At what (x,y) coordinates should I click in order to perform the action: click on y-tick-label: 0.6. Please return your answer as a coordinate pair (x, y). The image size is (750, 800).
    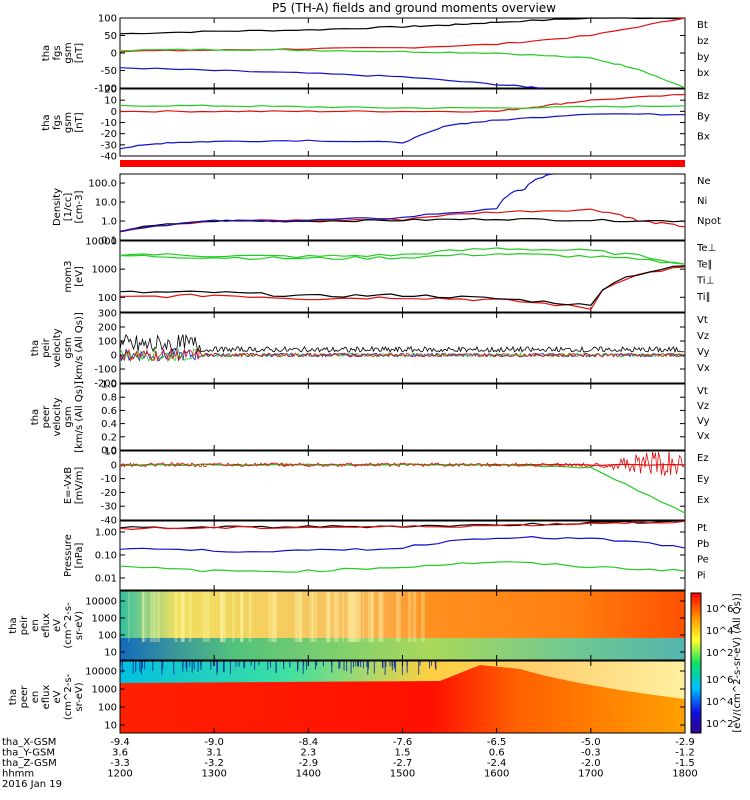
    Looking at the image, I should click on (109, 411).